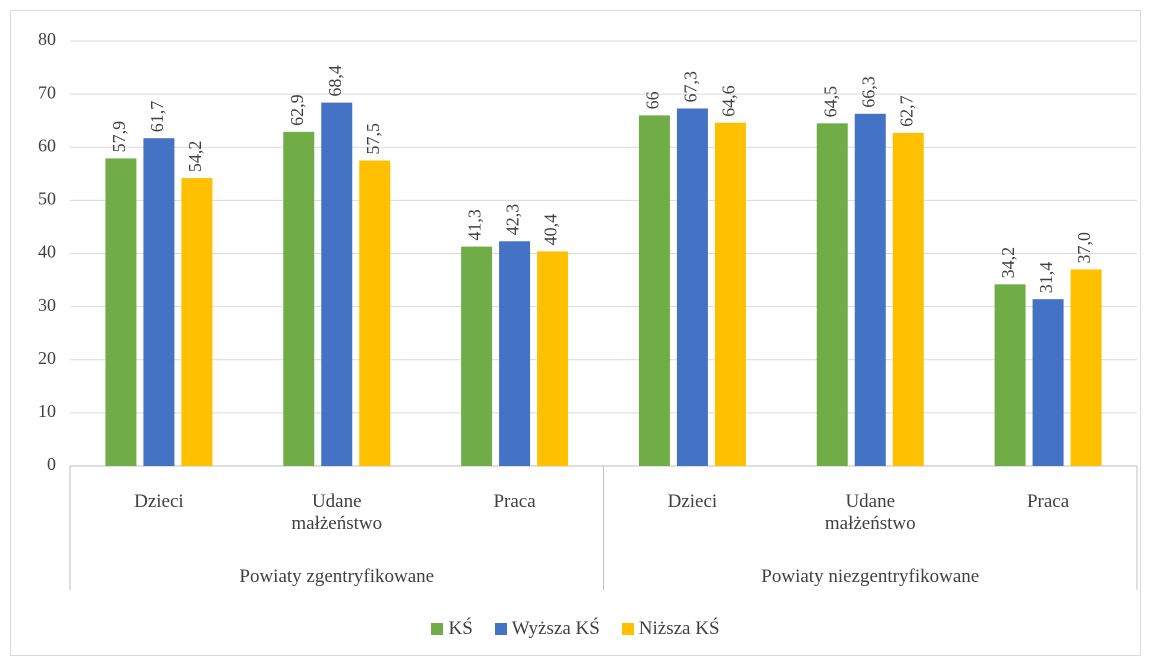  I want to click on data-label: 40,4, so click(551, 230).